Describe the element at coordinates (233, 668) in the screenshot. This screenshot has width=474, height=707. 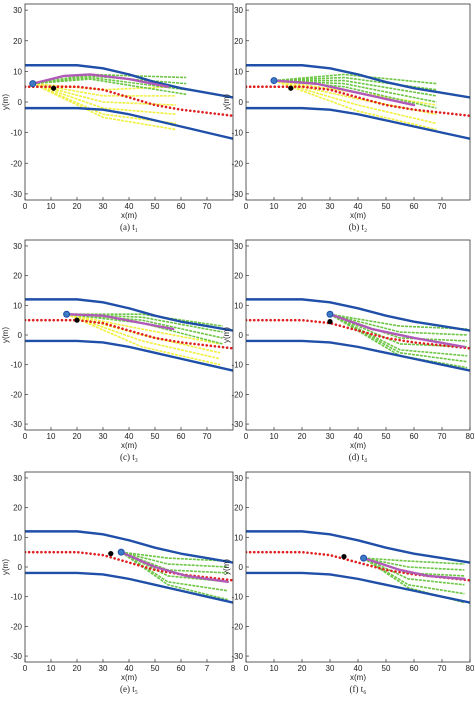
I see `x-tick-label: 8` at that location.